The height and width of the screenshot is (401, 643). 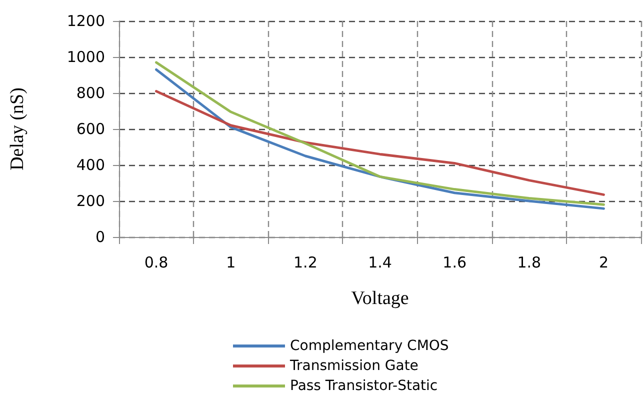 What do you see at coordinates (380, 263) in the screenshot?
I see `x-tick-label: 1.4` at bounding box center [380, 263].